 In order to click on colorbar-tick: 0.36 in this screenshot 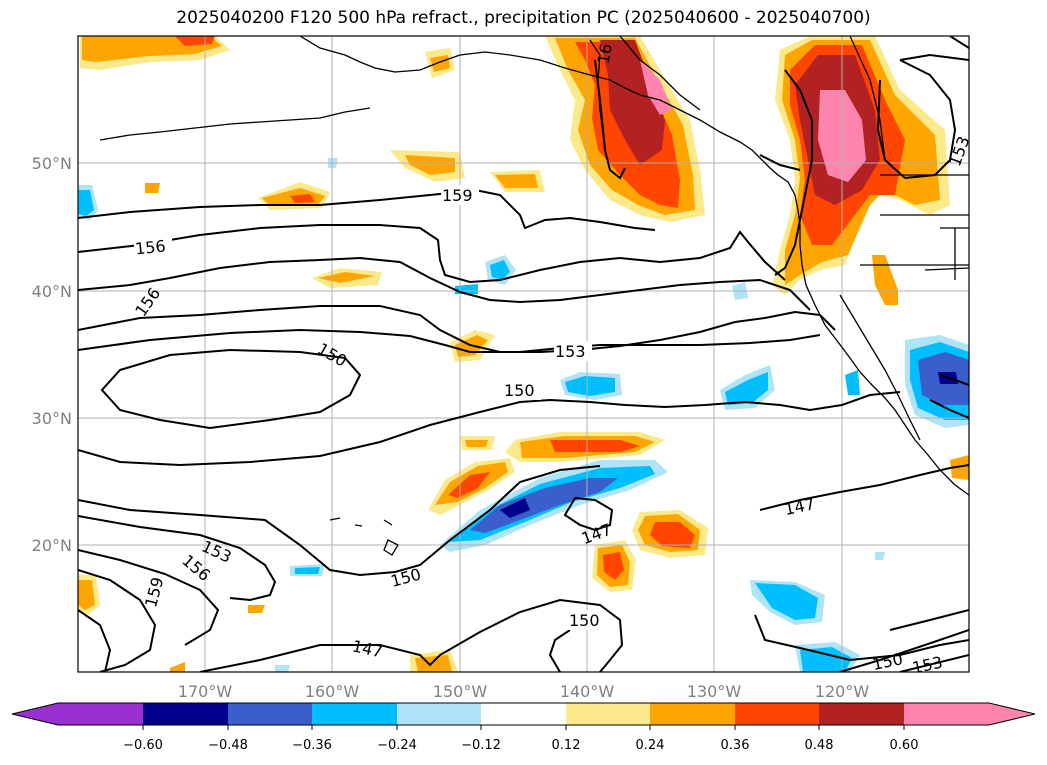, I will do `click(735, 745)`.